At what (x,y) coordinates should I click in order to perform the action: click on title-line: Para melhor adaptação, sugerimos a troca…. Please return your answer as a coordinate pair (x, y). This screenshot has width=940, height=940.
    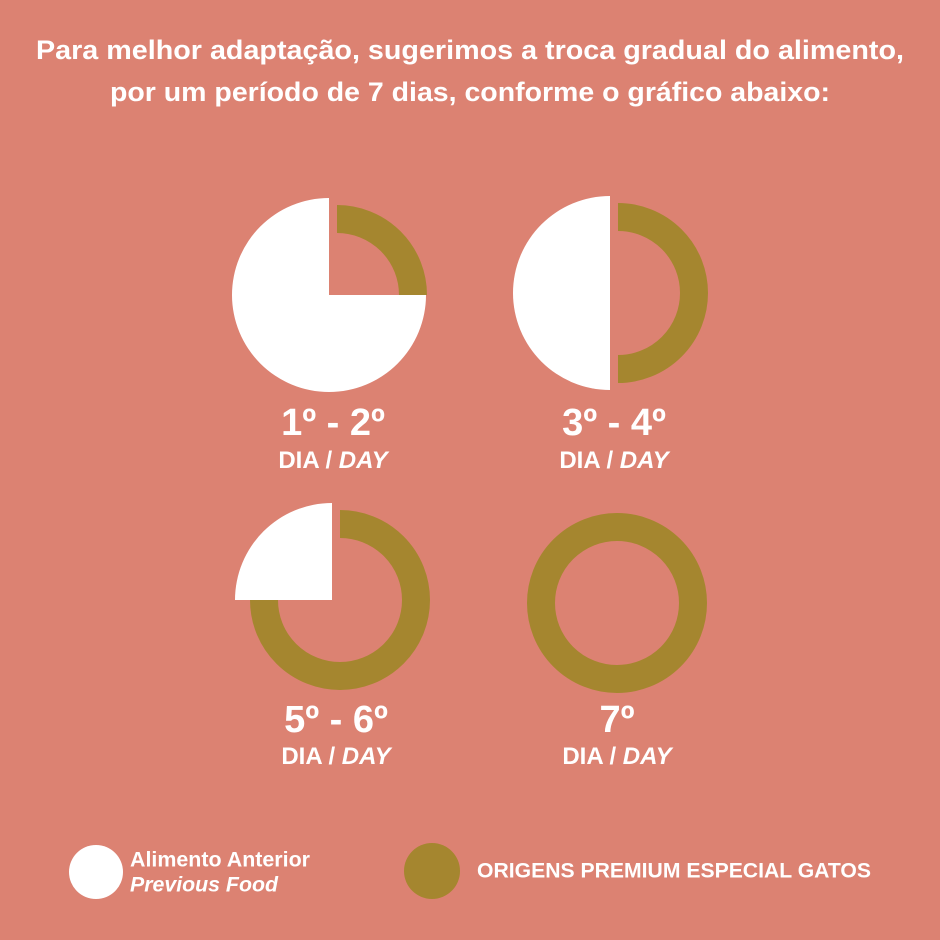
    Looking at the image, I should click on (470, 50).